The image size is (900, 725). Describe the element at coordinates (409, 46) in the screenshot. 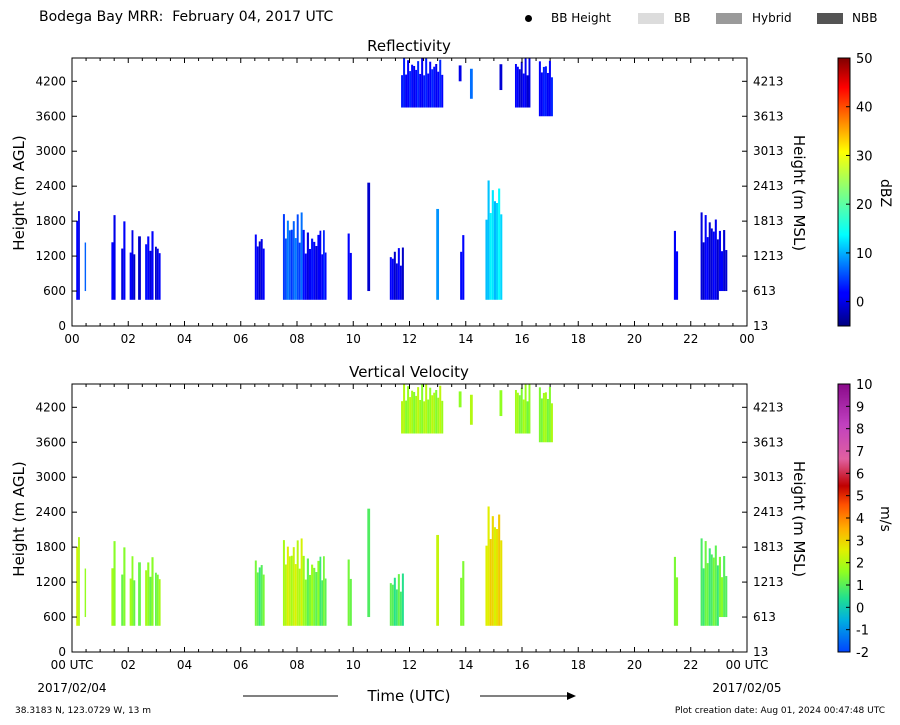

I see `panel1-title: Reflectivity` at that location.